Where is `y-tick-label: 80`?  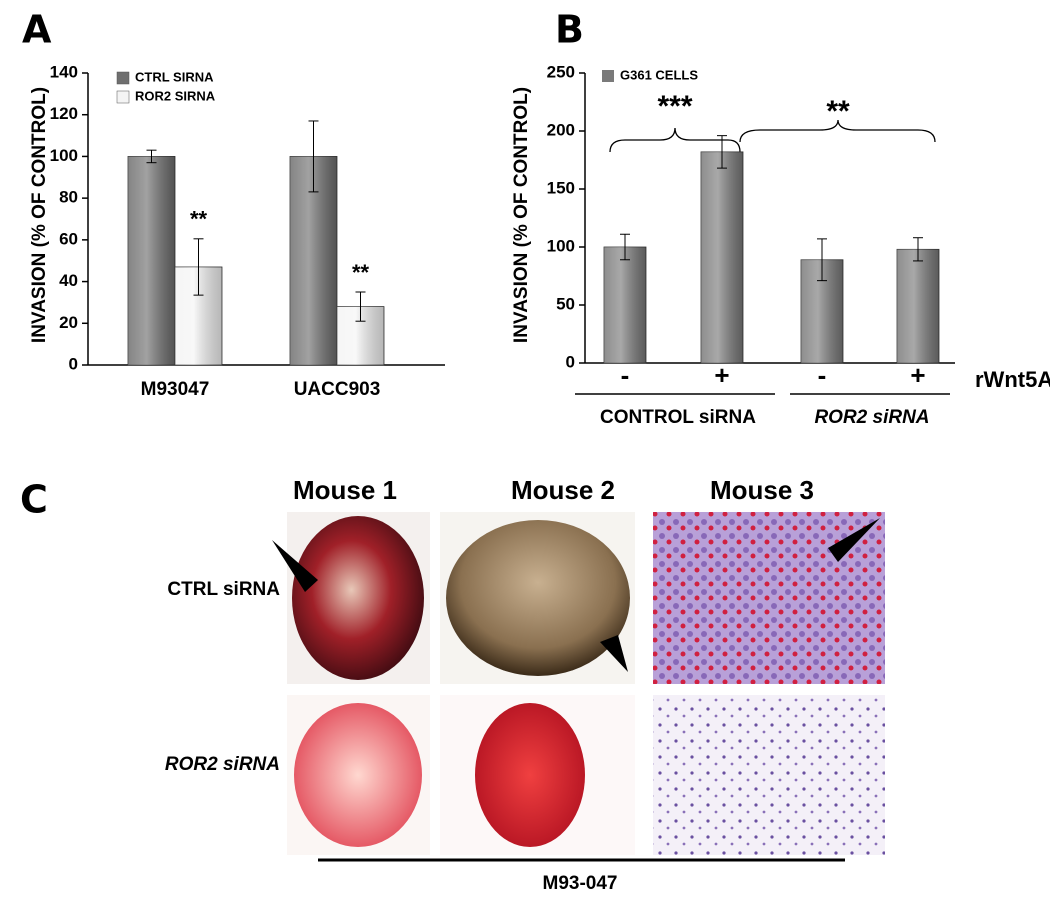
y-tick-label: 80 is located at coordinates (68, 197).